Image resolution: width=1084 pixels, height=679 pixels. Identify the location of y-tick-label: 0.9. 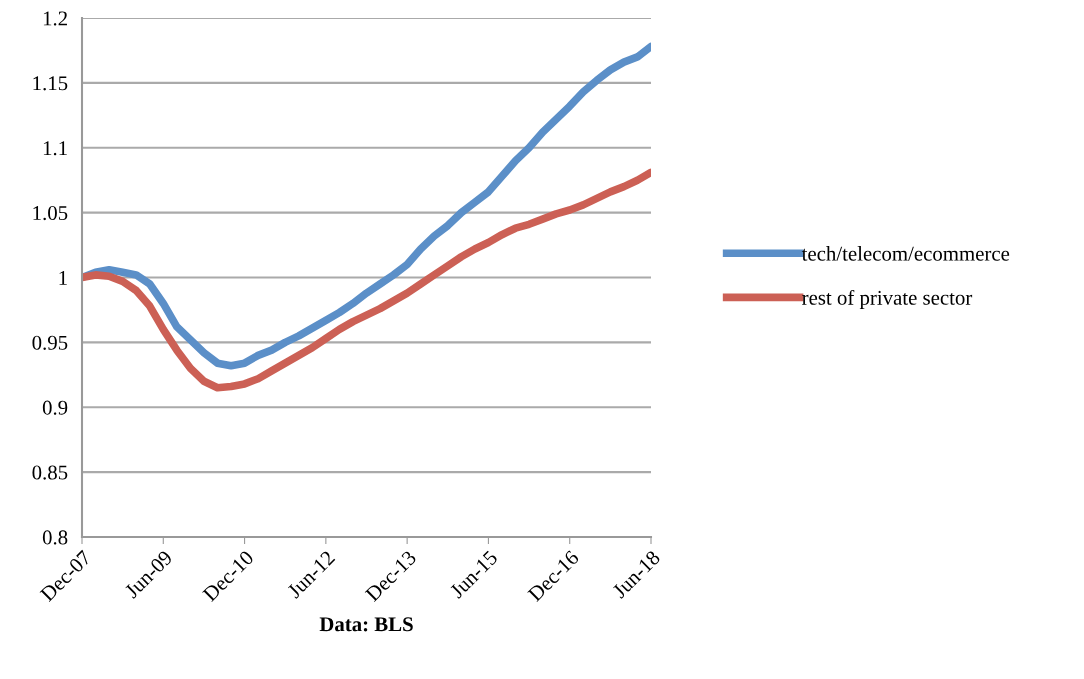
(55, 407).